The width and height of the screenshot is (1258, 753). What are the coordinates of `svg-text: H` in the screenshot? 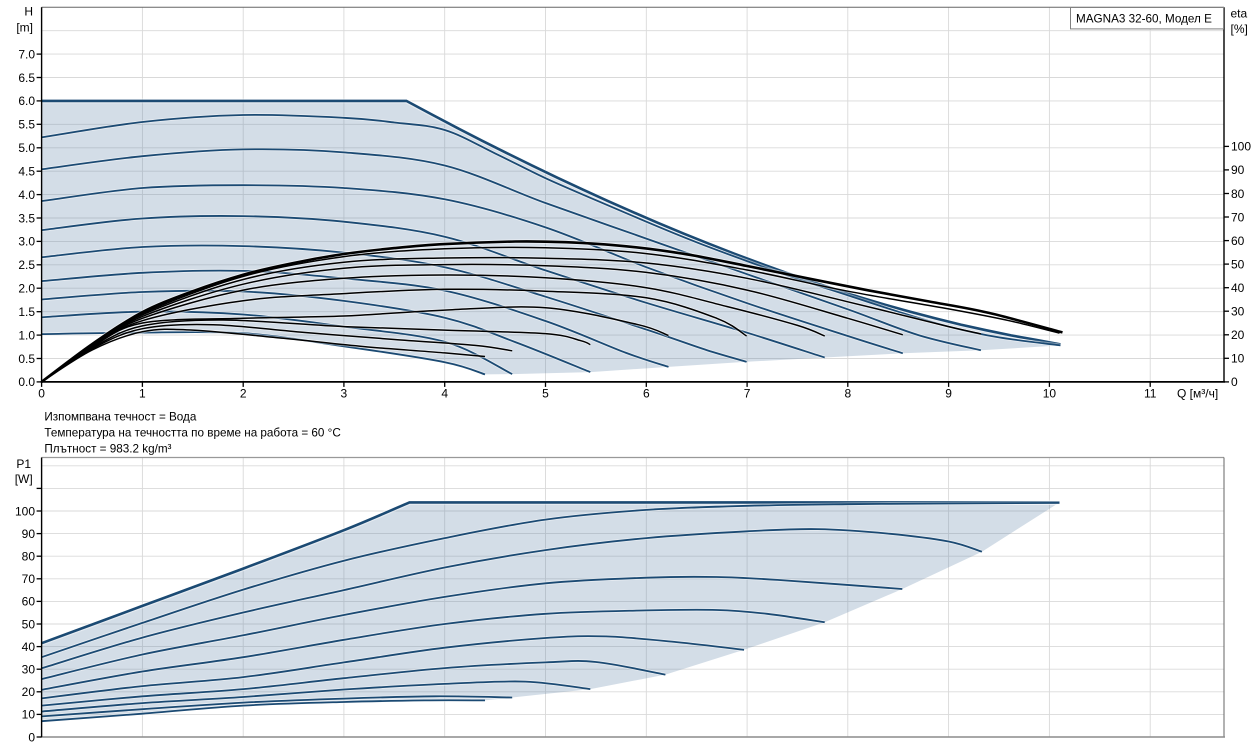 It's located at (28, 12).